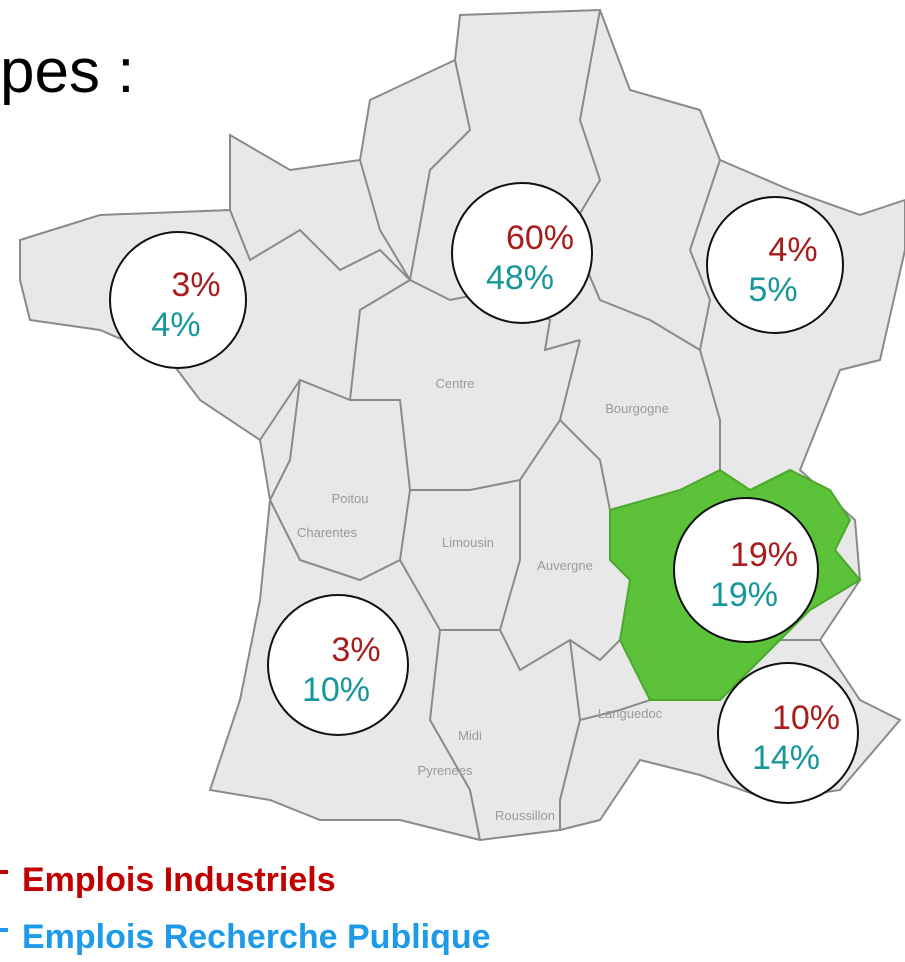 This screenshot has width=905, height=962. I want to click on research-share: 5%, so click(772, 290).